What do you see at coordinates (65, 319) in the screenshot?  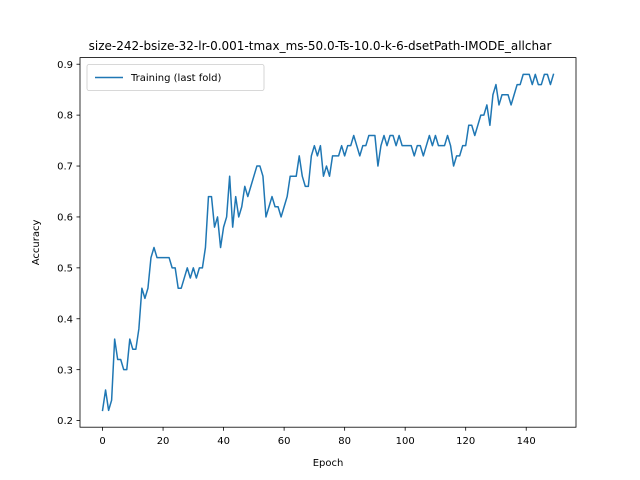 I see `y-tick-label: 0.4` at bounding box center [65, 319].